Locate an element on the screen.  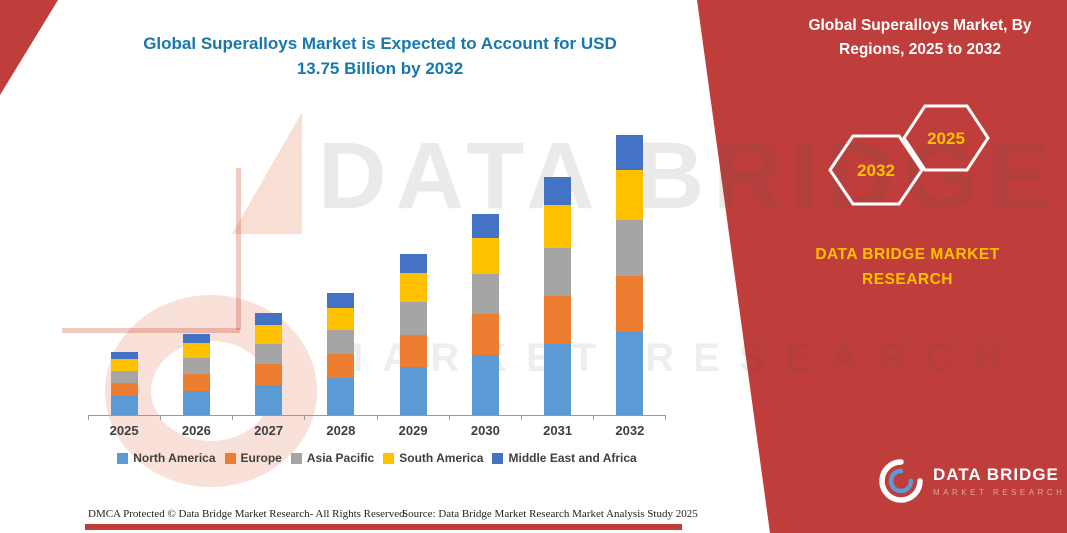
bar-column-2029 is located at coordinates (413, 334).